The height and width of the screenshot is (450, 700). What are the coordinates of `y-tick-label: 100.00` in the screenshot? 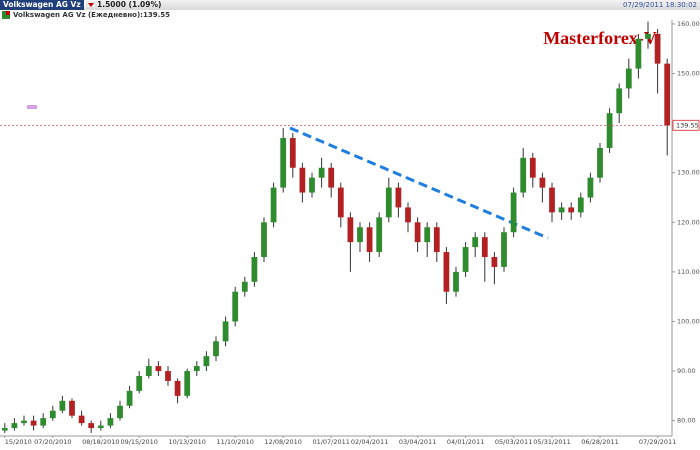 It's located at (688, 321).